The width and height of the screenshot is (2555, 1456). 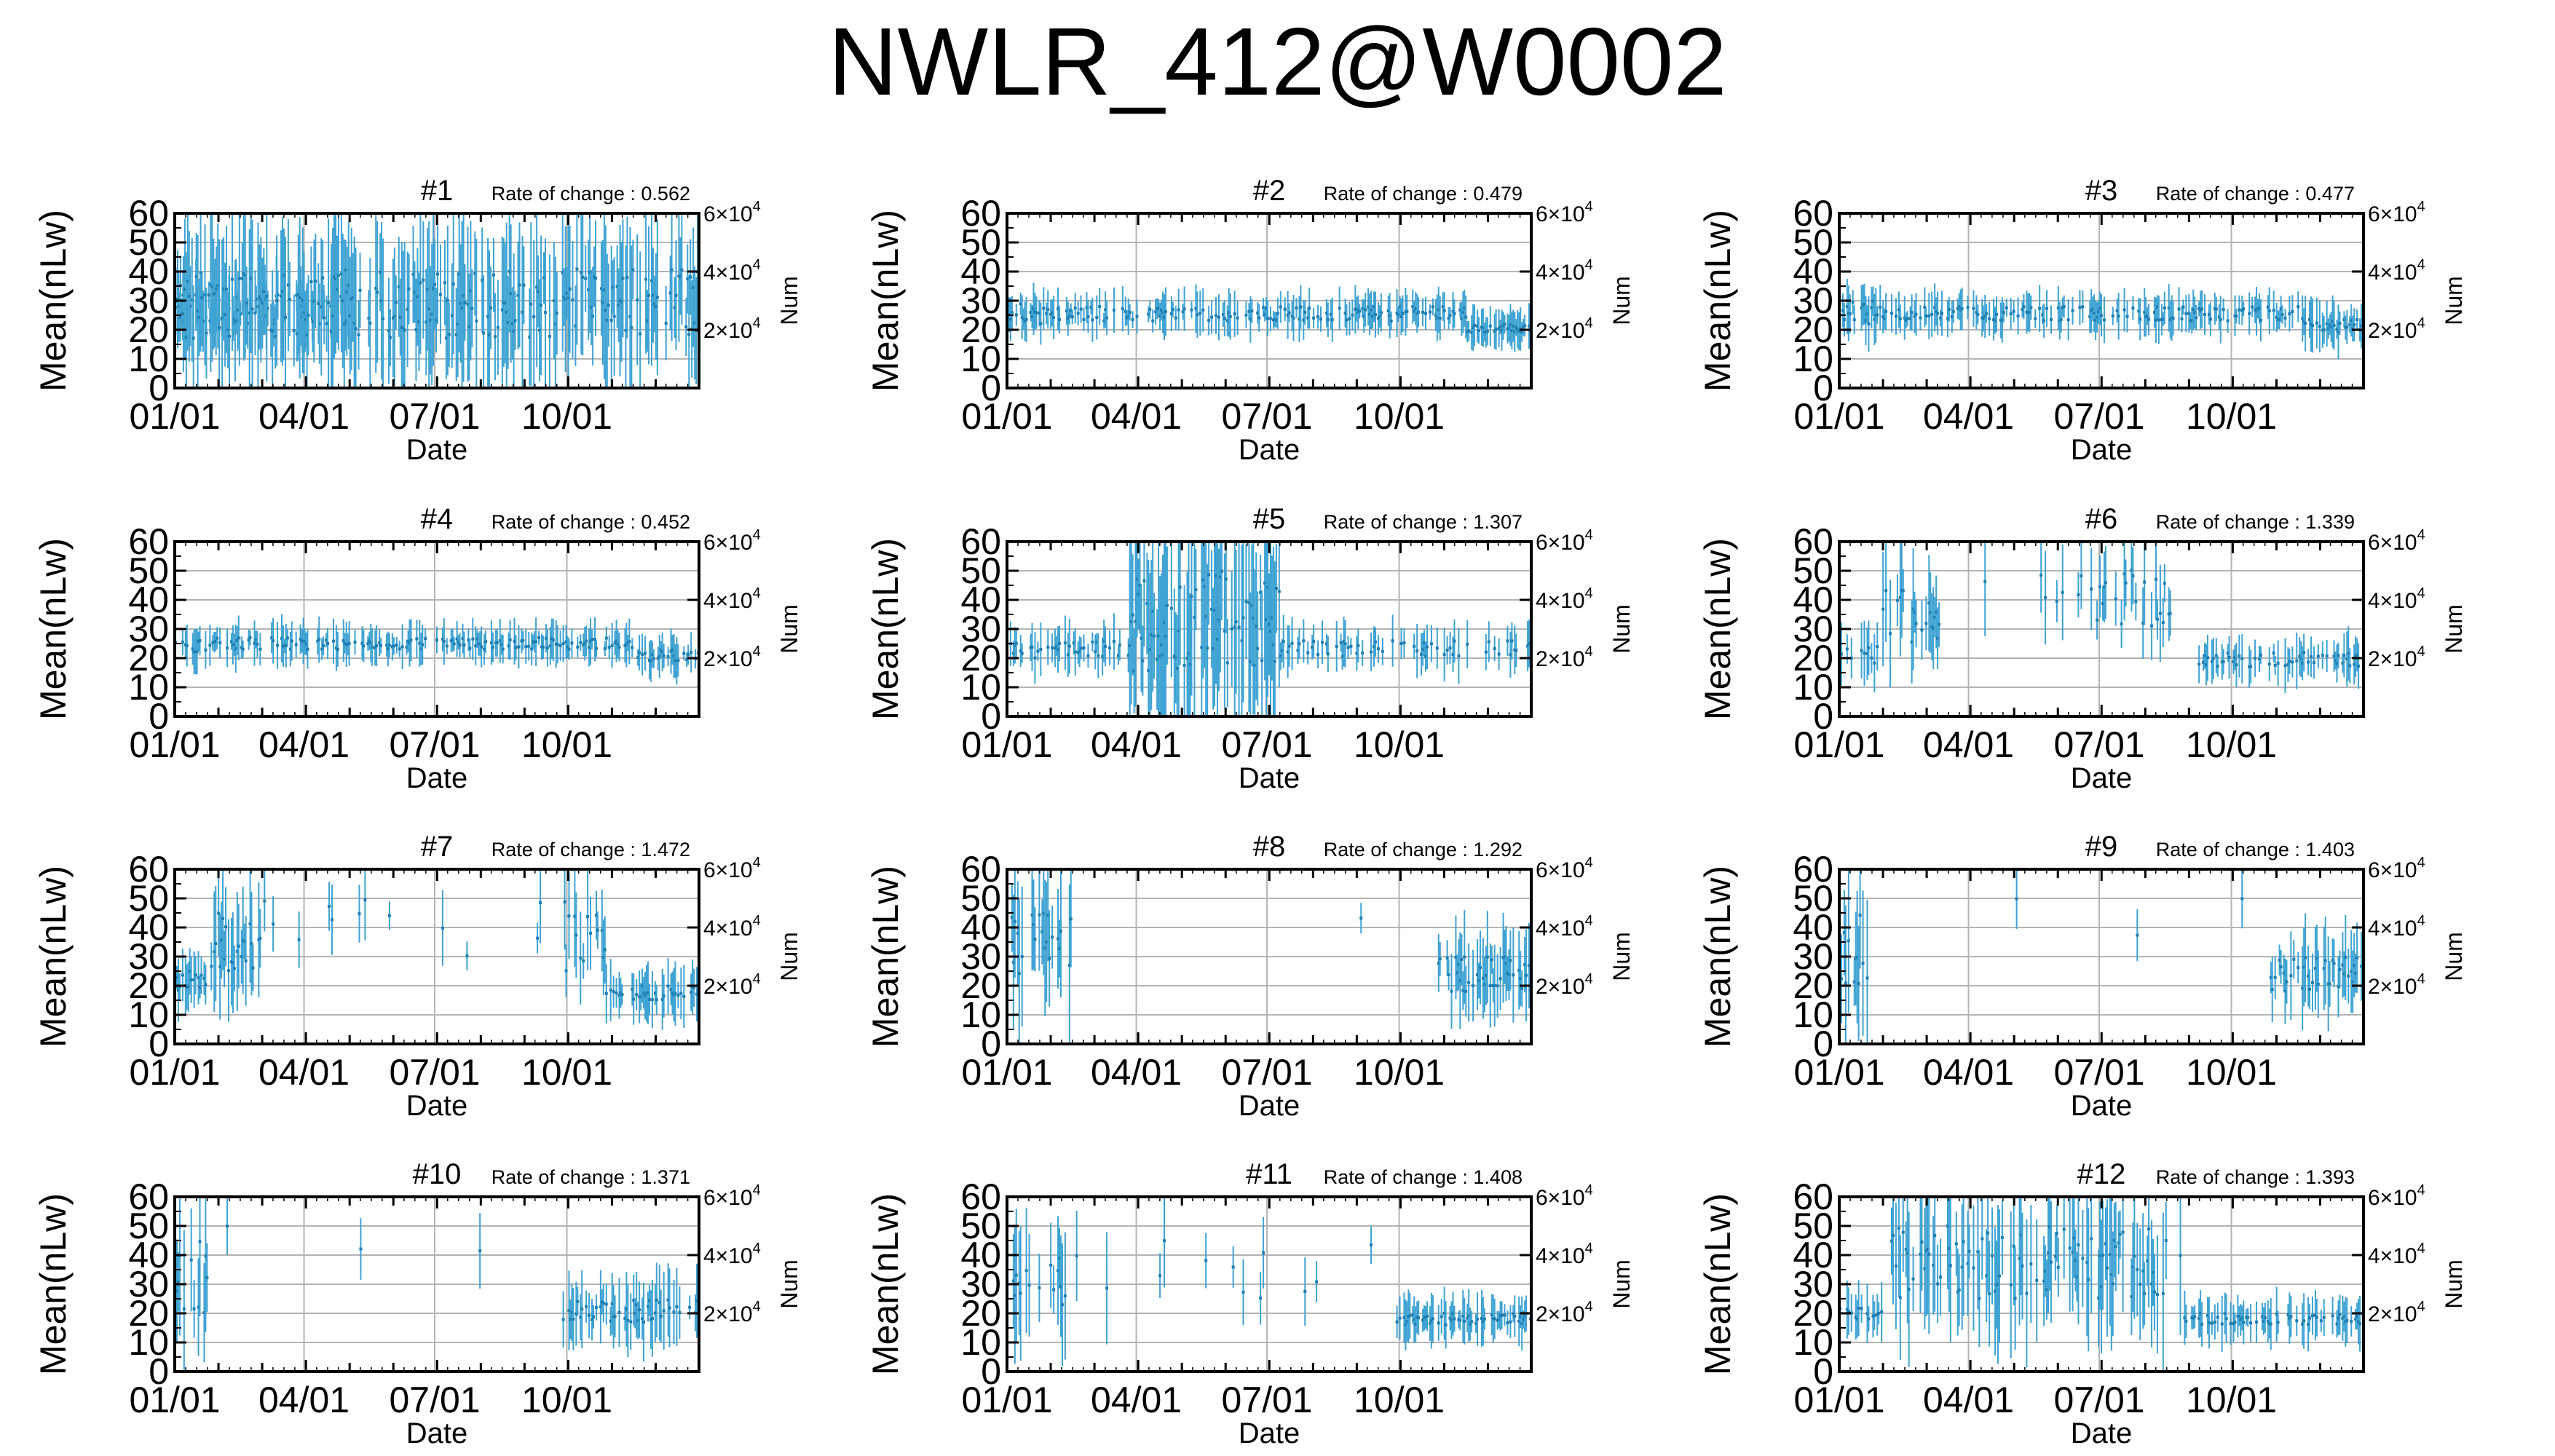 What do you see at coordinates (1621, 629) in the screenshot?
I see `y2-axis-label: Num` at bounding box center [1621, 629].